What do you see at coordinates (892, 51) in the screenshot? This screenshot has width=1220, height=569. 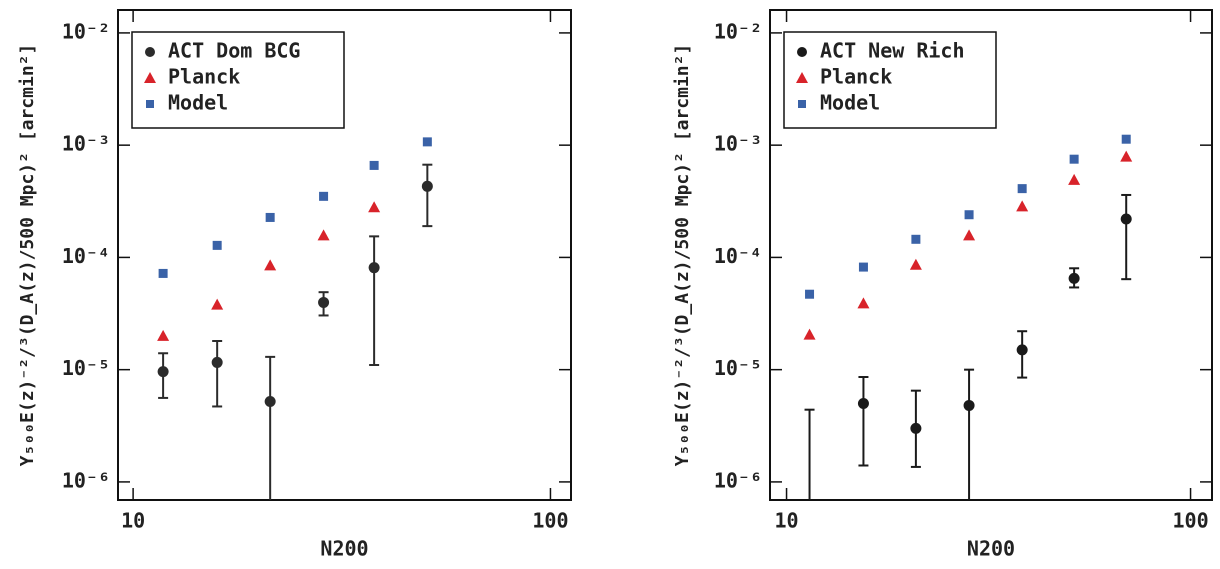 I see `legend-label: ACT New Rich` at bounding box center [892, 51].